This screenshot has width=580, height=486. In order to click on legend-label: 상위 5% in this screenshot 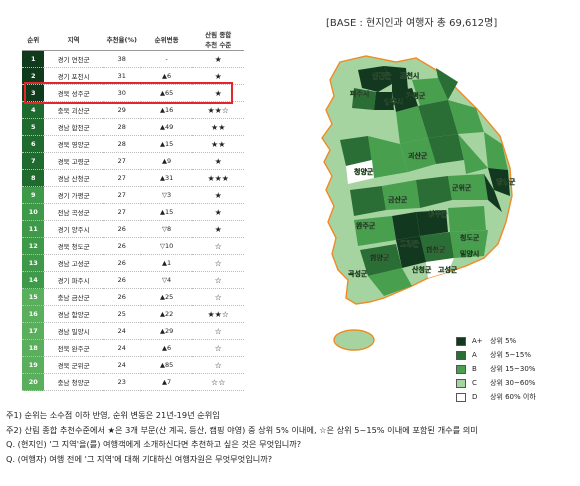, I will do `click(503, 341)`.